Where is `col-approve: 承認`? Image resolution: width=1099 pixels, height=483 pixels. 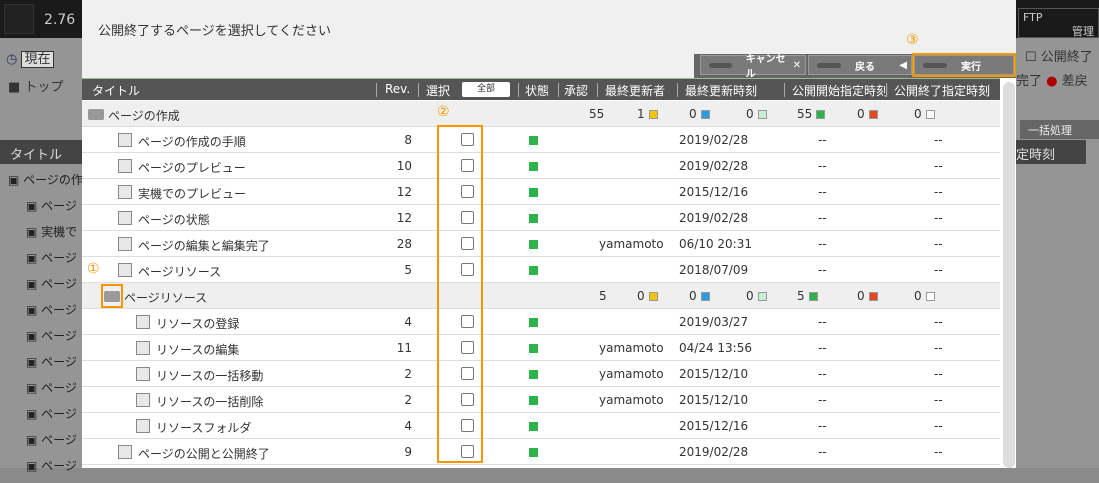
col-approve: 承認 is located at coordinates (576, 91).